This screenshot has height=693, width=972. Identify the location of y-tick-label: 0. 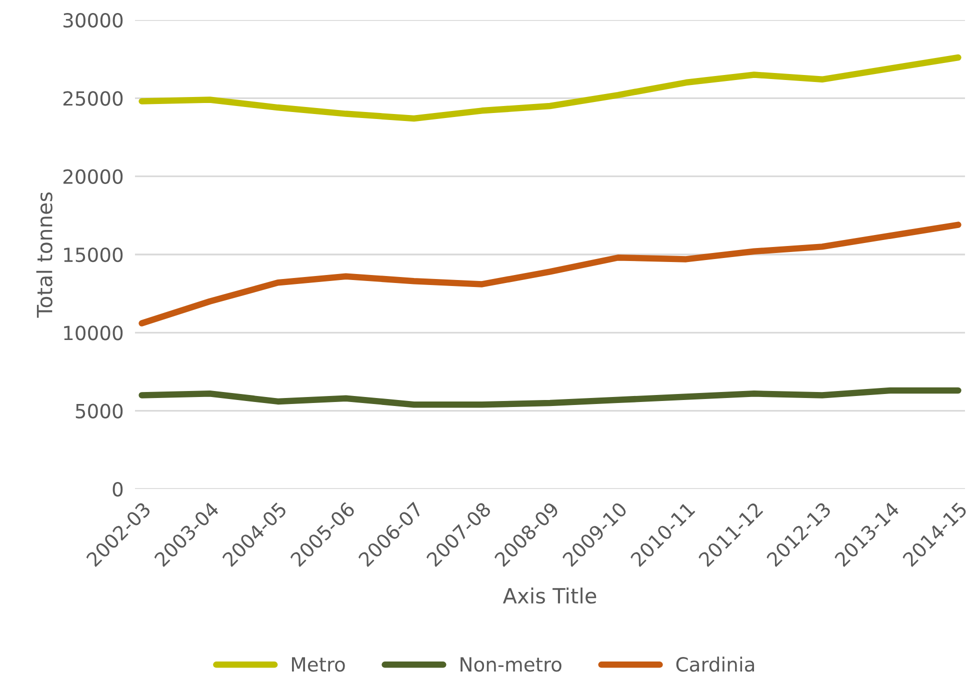
(117, 489).